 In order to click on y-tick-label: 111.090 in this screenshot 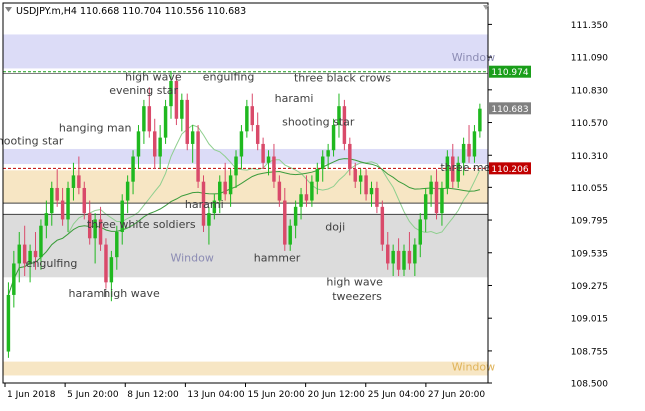, I will do `click(589, 59)`.